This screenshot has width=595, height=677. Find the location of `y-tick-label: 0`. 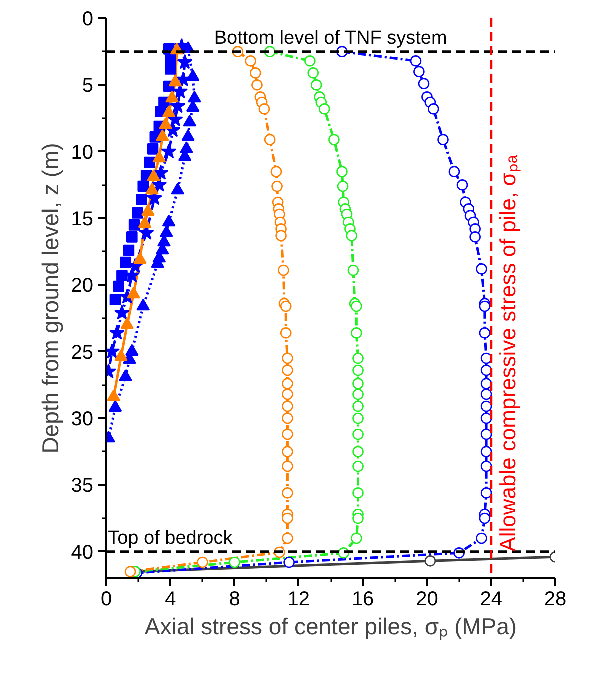

y-tick-label: 0 is located at coordinates (88, 19).